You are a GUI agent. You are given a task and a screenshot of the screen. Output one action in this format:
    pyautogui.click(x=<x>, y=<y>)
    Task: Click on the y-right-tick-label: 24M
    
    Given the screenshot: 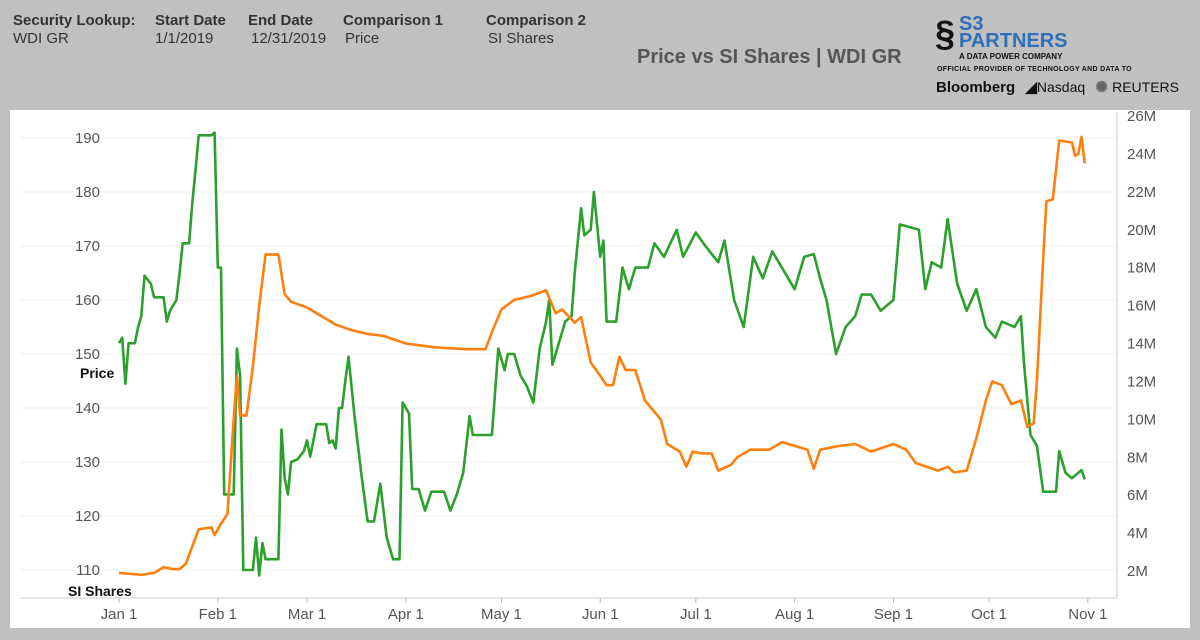 What is the action you would take?
    pyautogui.click(x=1141, y=154)
    